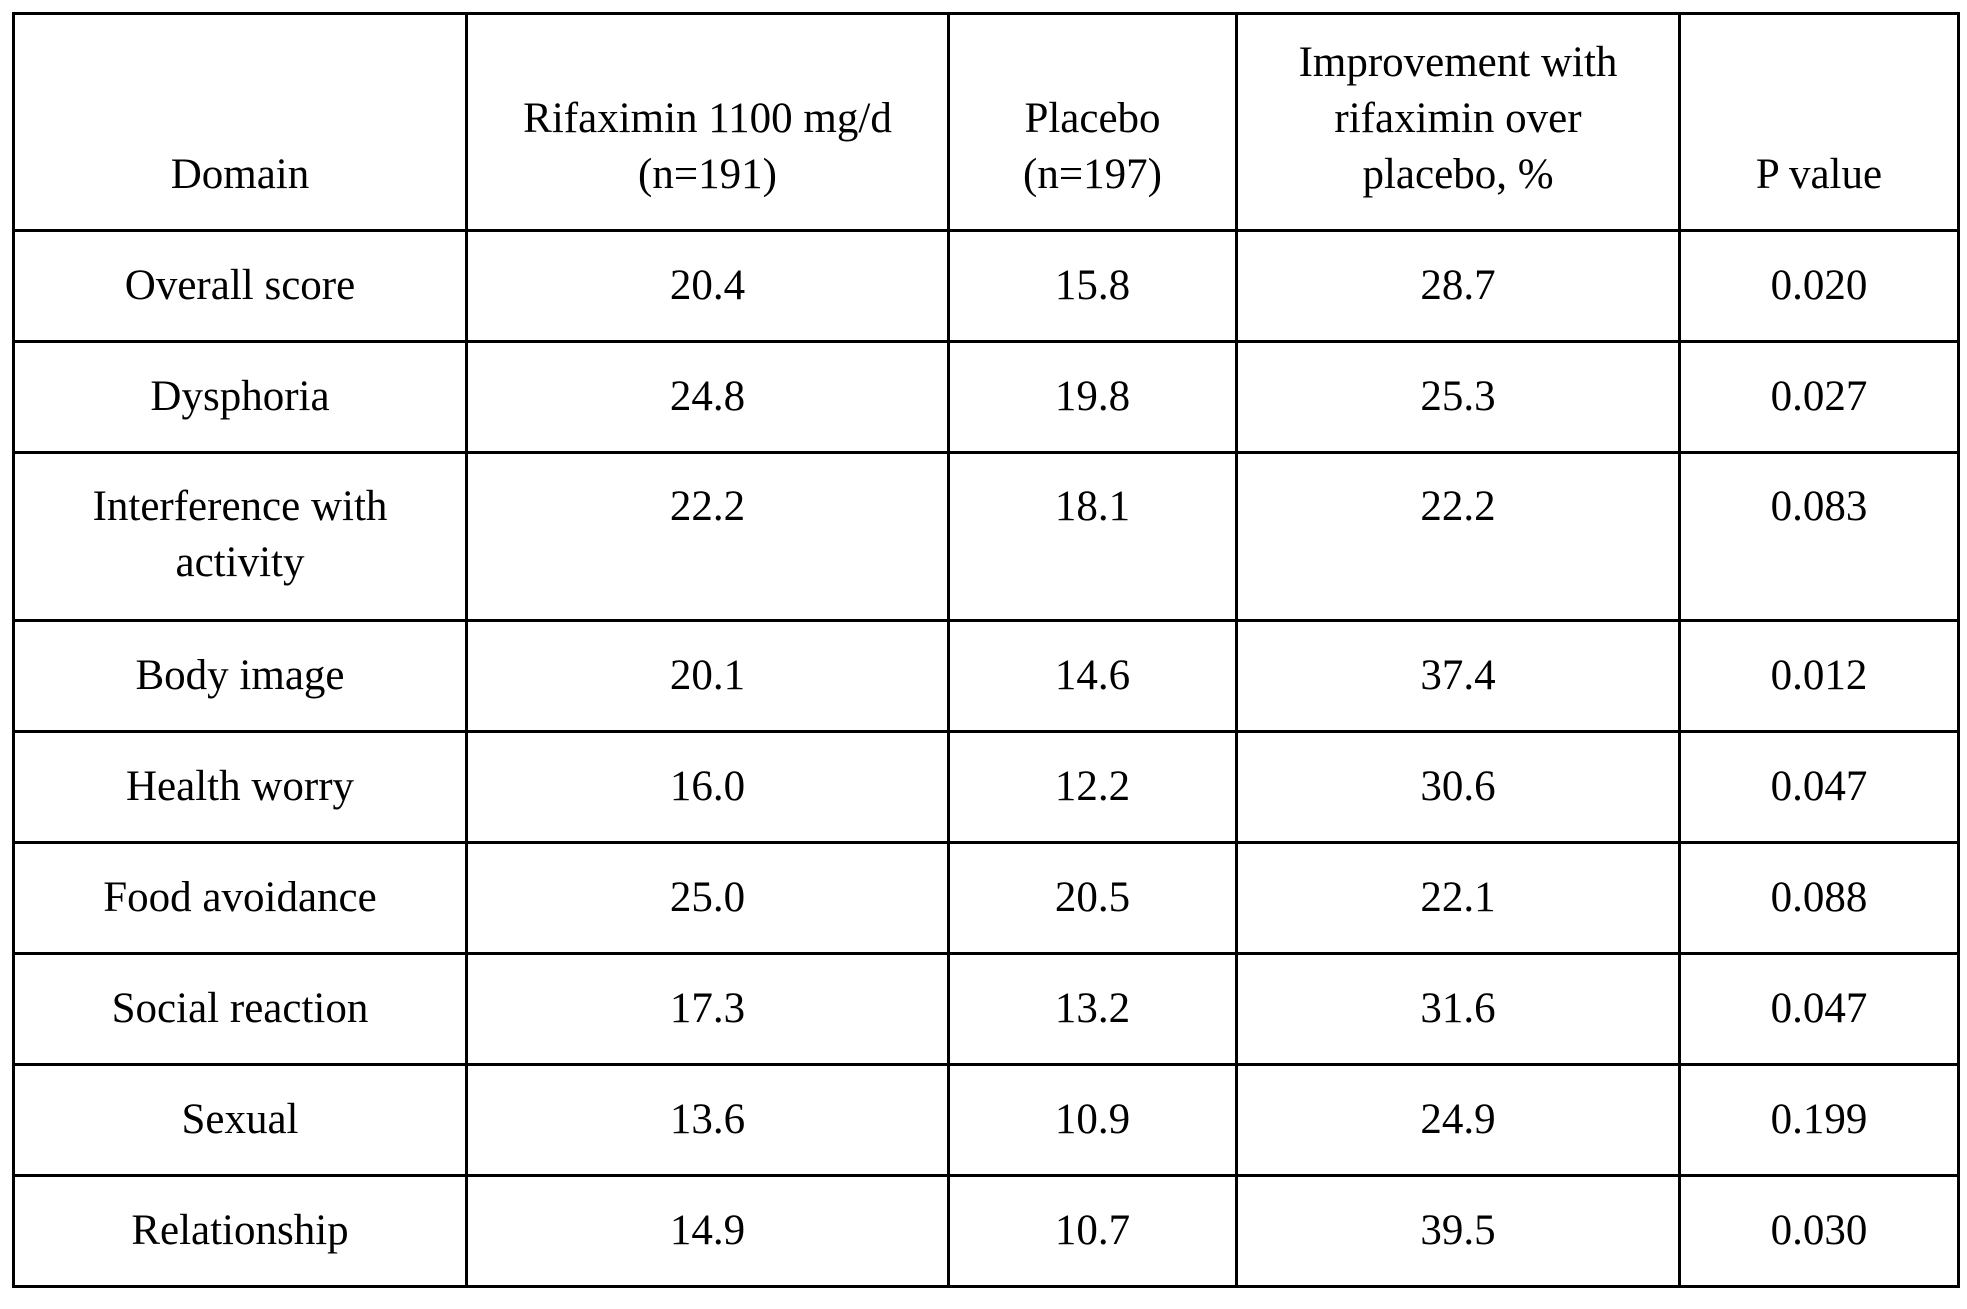 This screenshot has height=1309, width=1967. Describe the element at coordinates (1819, 286) in the screenshot. I see `cell-p-value: 0.020` at that location.